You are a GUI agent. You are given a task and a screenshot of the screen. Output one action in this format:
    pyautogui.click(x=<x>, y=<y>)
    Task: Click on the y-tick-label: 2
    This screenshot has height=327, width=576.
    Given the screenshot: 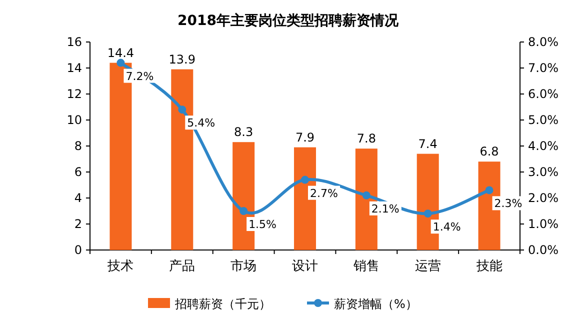 What is the action you would take?
    pyautogui.click(x=78, y=224)
    